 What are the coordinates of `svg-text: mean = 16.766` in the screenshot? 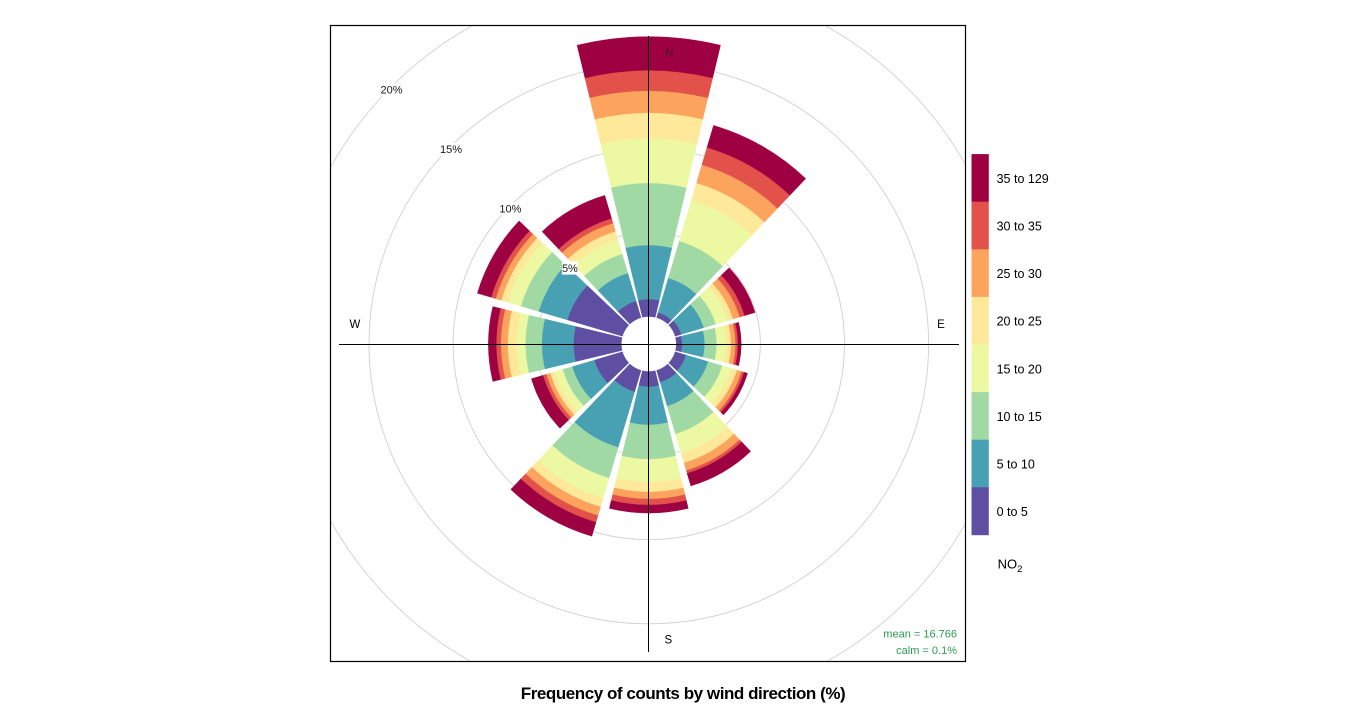 It's located at (920, 634).